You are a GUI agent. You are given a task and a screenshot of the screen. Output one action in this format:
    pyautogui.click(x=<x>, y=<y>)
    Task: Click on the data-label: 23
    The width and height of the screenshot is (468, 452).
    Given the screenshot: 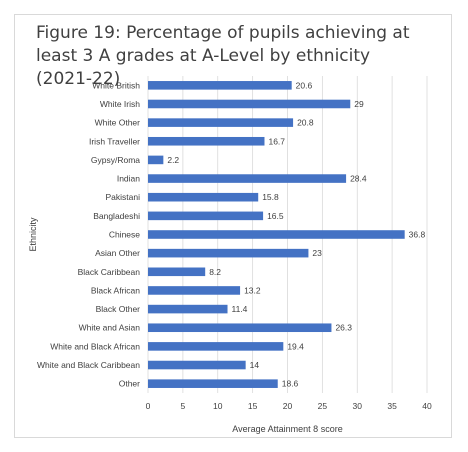 What is the action you would take?
    pyautogui.click(x=317, y=253)
    